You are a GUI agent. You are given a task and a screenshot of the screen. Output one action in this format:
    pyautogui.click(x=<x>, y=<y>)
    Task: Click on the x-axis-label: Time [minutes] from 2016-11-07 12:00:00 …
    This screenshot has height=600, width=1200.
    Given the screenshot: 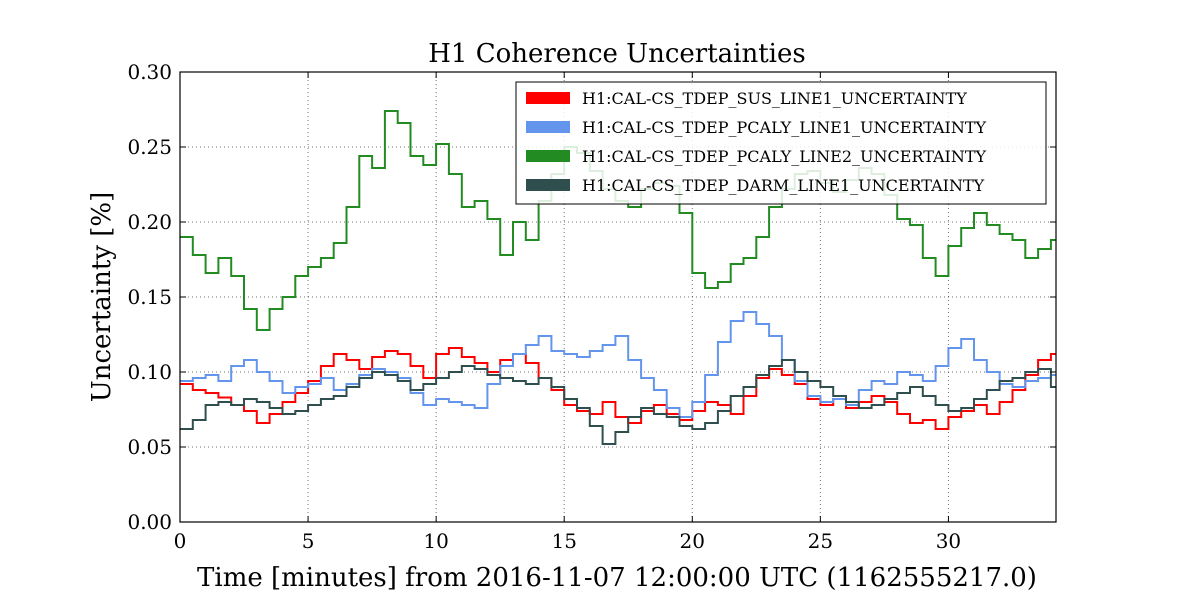 What is the action you would take?
    pyautogui.click(x=617, y=578)
    